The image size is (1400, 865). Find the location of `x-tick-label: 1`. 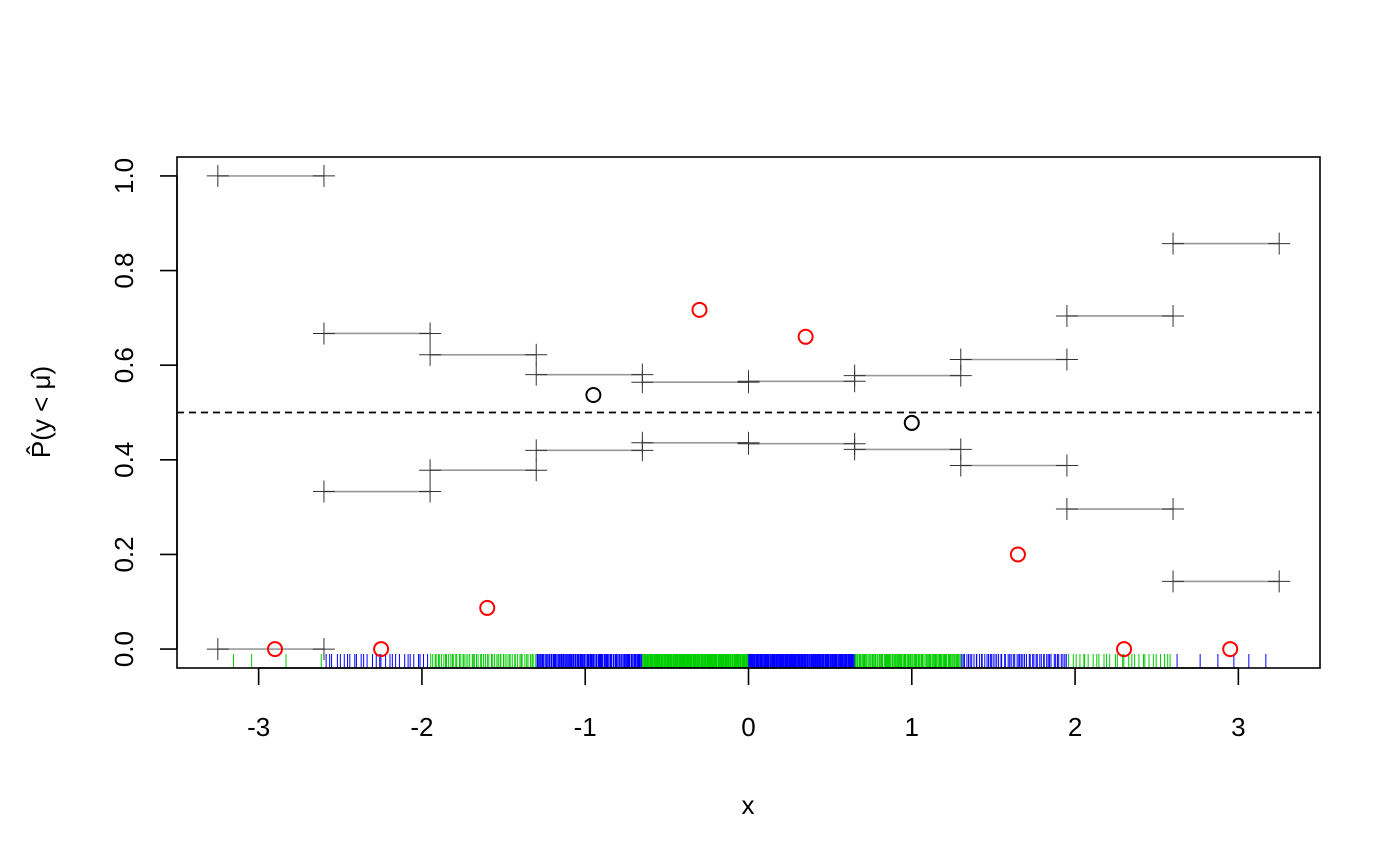

x-tick-label: 1 is located at coordinates (912, 727).